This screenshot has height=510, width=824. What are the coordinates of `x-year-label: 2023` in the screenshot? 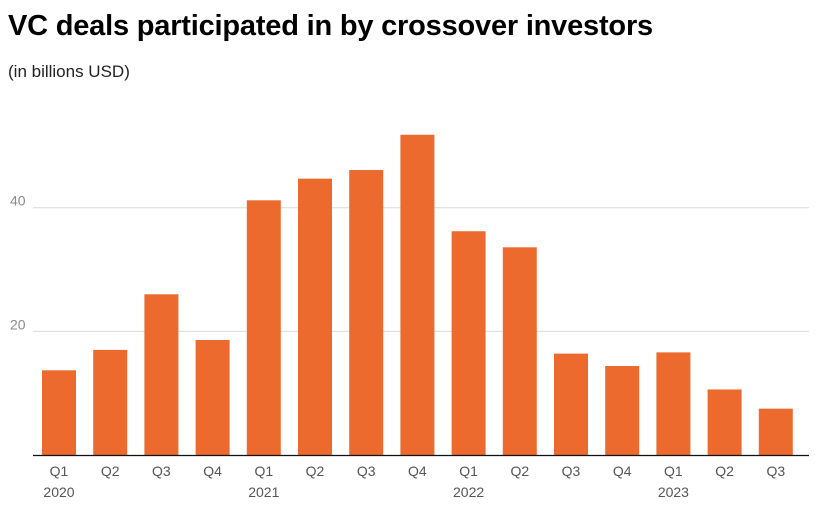 It's located at (673, 492).